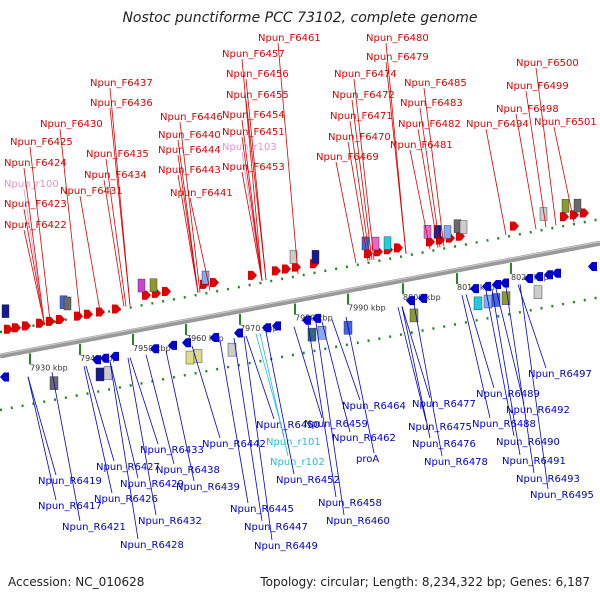 This screenshot has height=600, width=600. What do you see at coordinates (189, 170) in the screenshot?
I see `gene-label: Npun_F6443` at bounding box center [189, 170].